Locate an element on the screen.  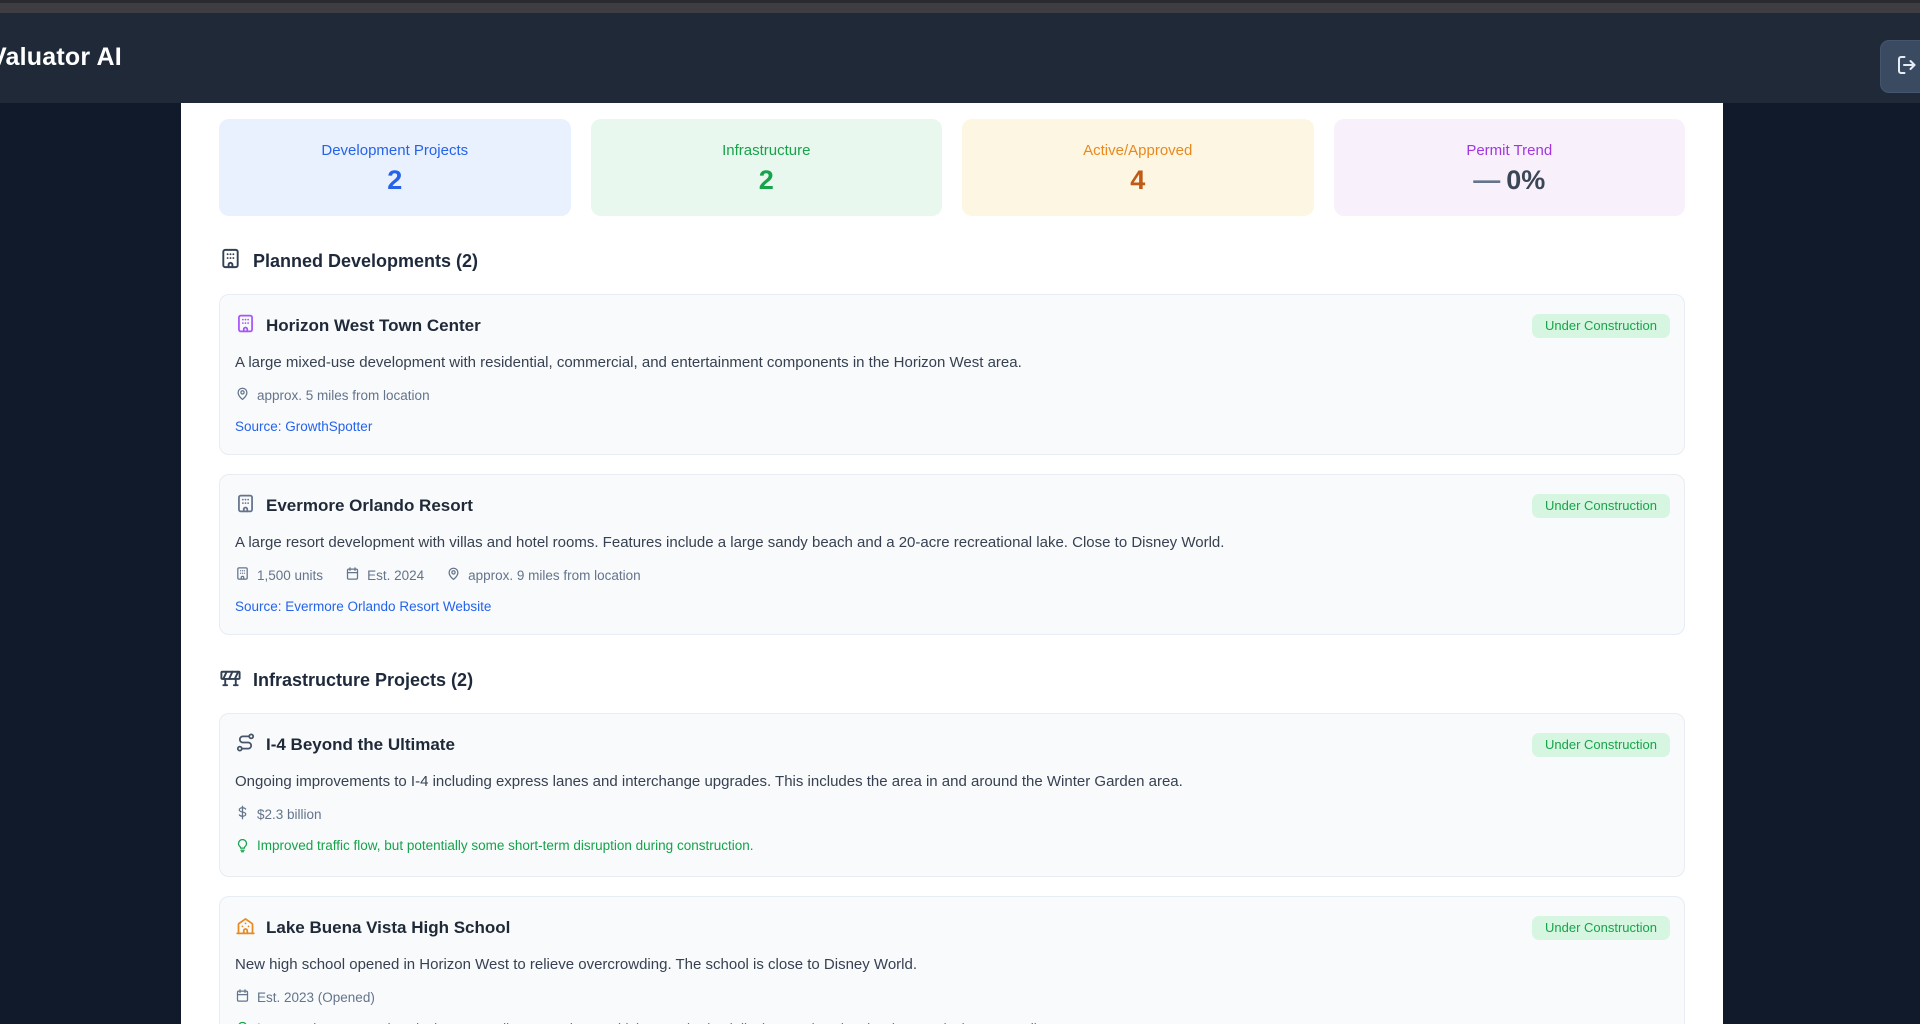
route-icon is located at coordinates (245, 745).